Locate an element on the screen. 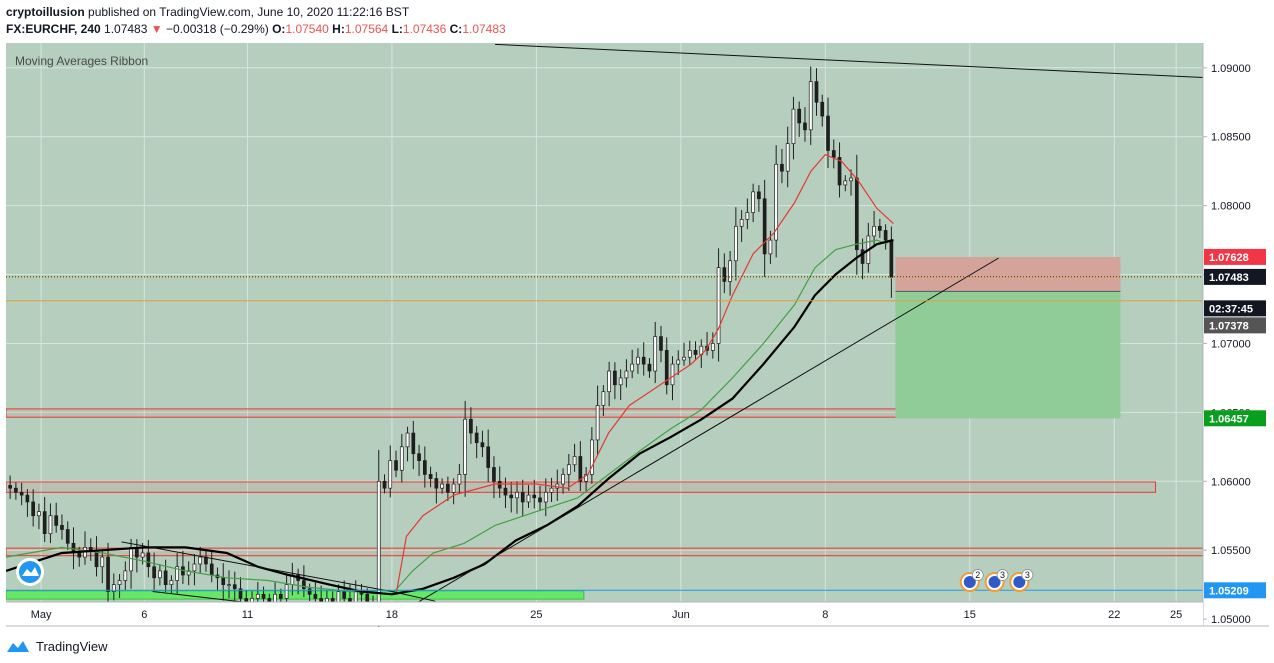 This screenshot has height=663, width=1274. event-count: 2 is located at coordinates (977, 575).